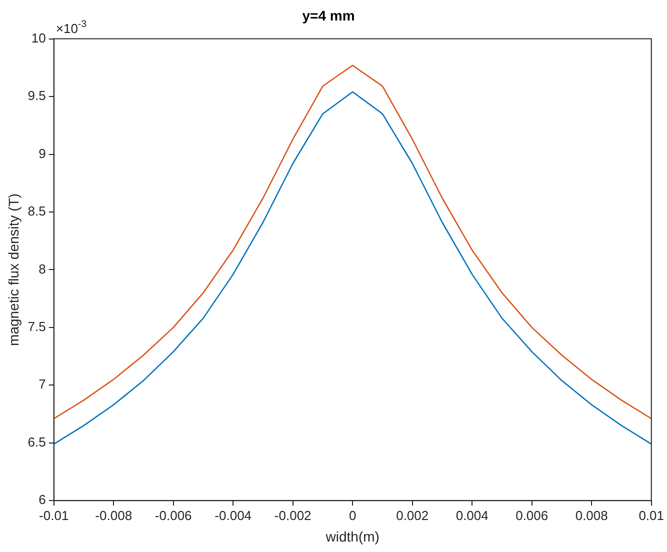  What do you see at coordinates (591, 515) in the screenshot?
I see `x-tick-label: 0.008` at bounding box center [591, 515].